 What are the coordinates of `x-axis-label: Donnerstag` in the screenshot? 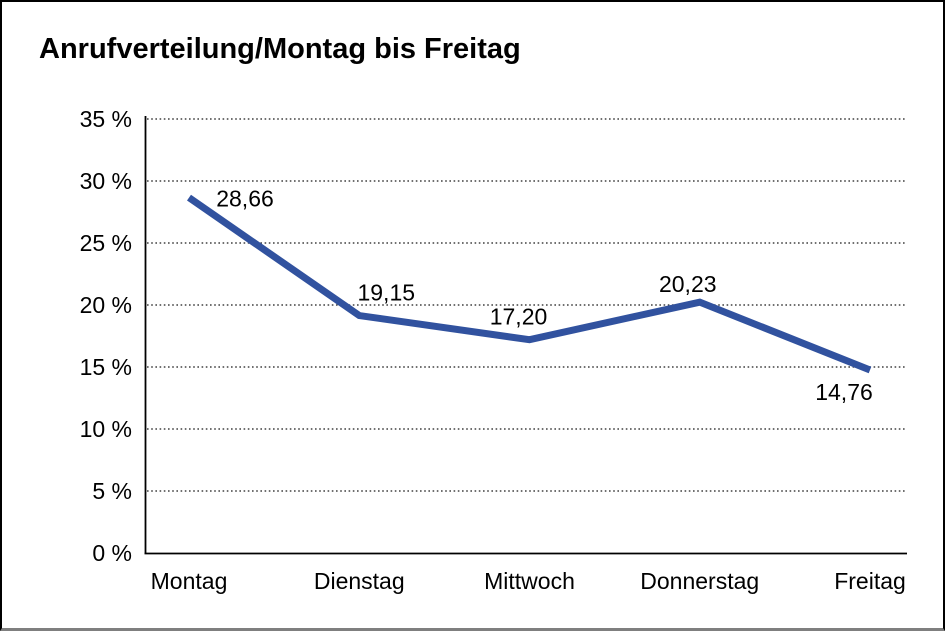 It's located at (699, 581).